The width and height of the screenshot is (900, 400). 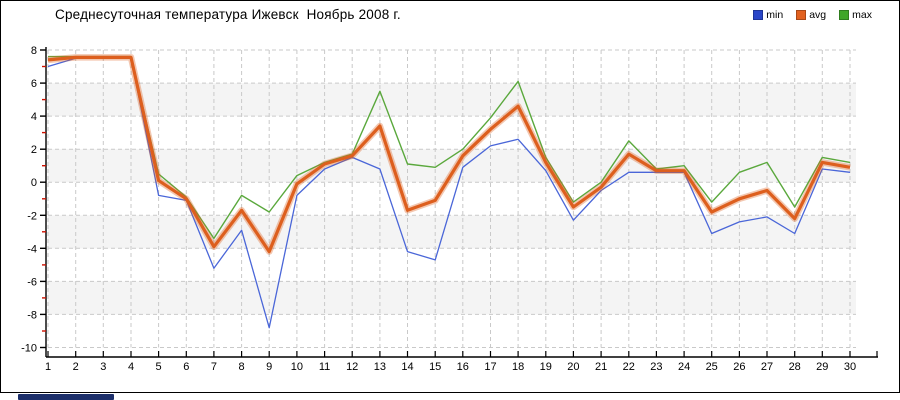 I want to click on svg-text: 26, so click(x=739, y=367).